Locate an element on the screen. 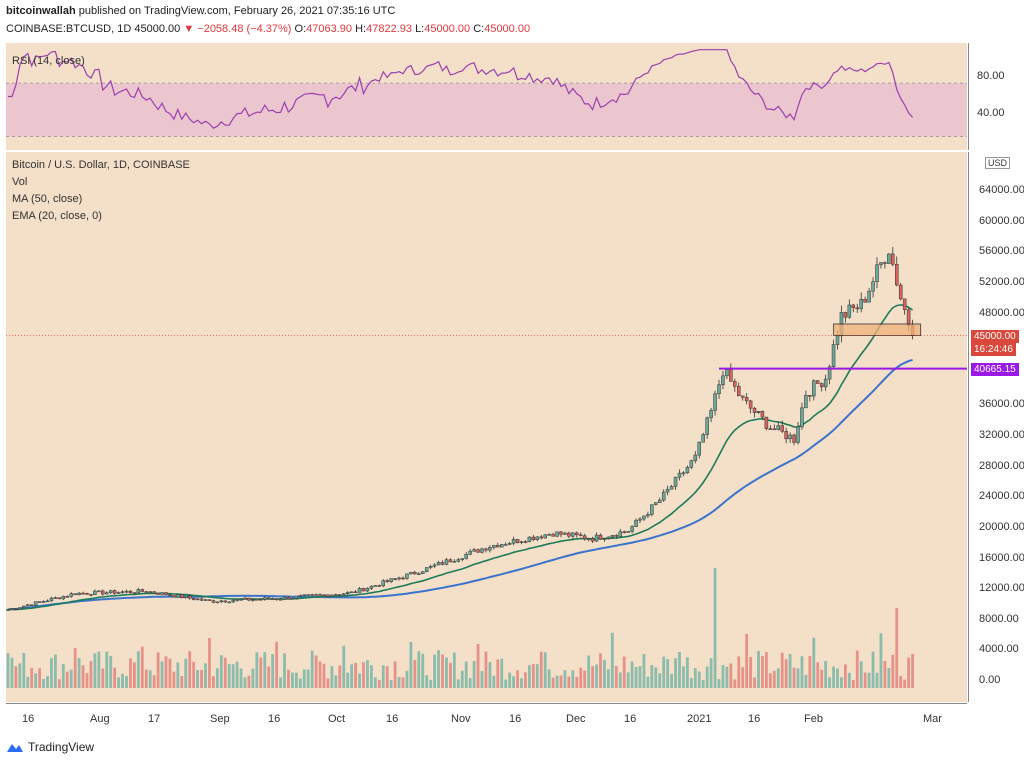 The height and width of the screenshot is (768, 1024). author-name: bitcoinwallah is located at coordinates (41, 11).